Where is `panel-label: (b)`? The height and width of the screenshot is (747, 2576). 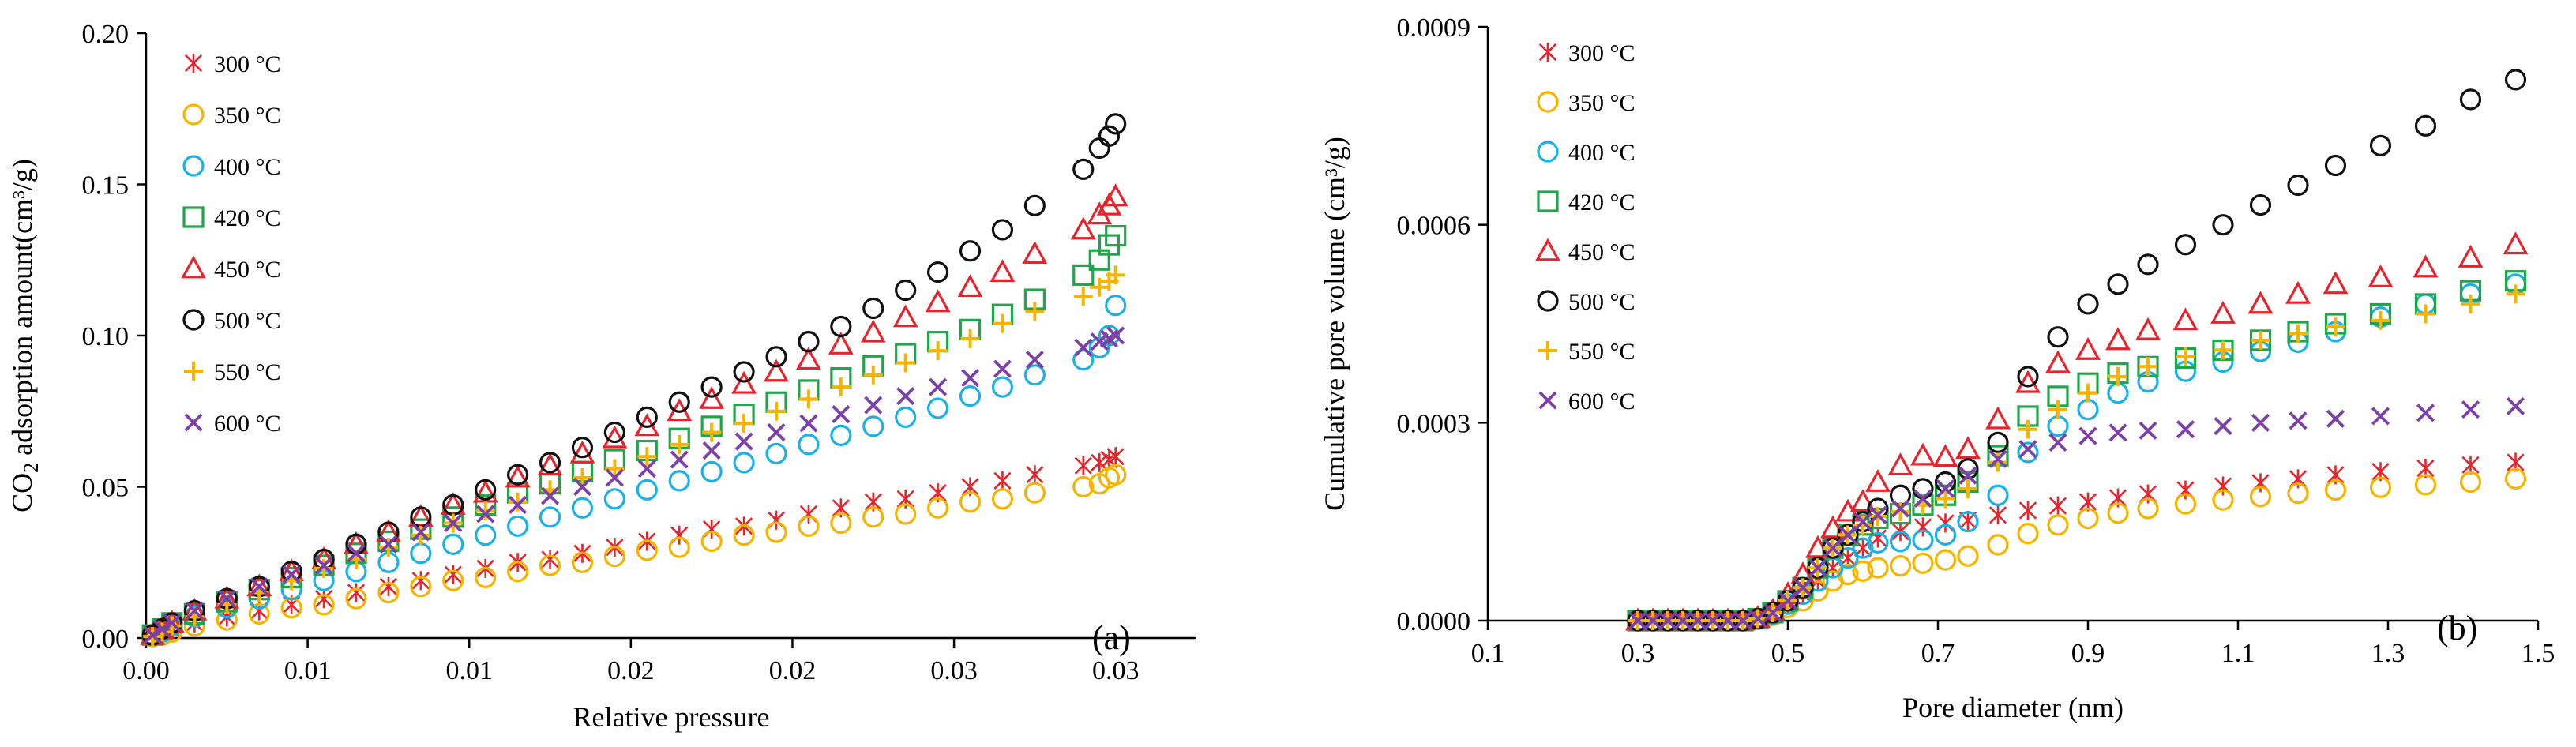
panel-label: (b) is located at coordinates (2457, 628).